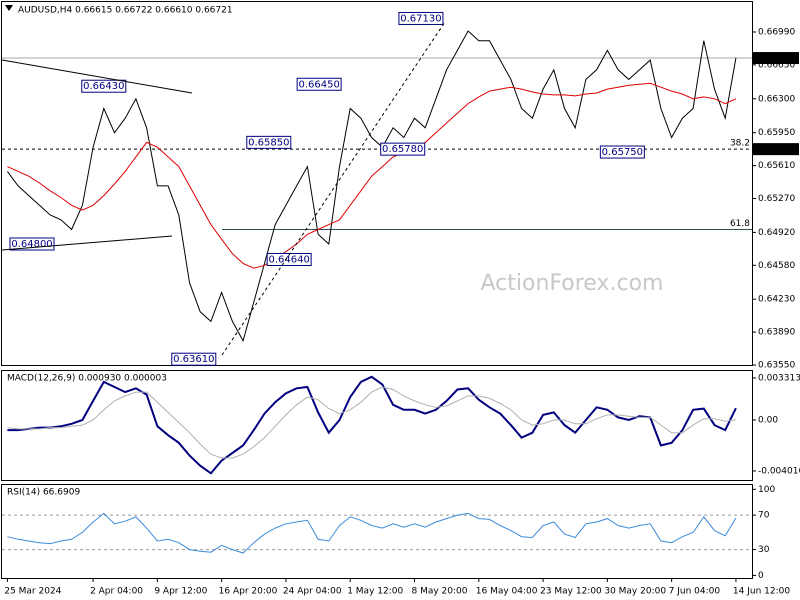 The height and width of the screenshot is (600, 800). Describe the element at coordinates (766, 490) in the screenshot. I see `y-tick-label: 100` at that location.